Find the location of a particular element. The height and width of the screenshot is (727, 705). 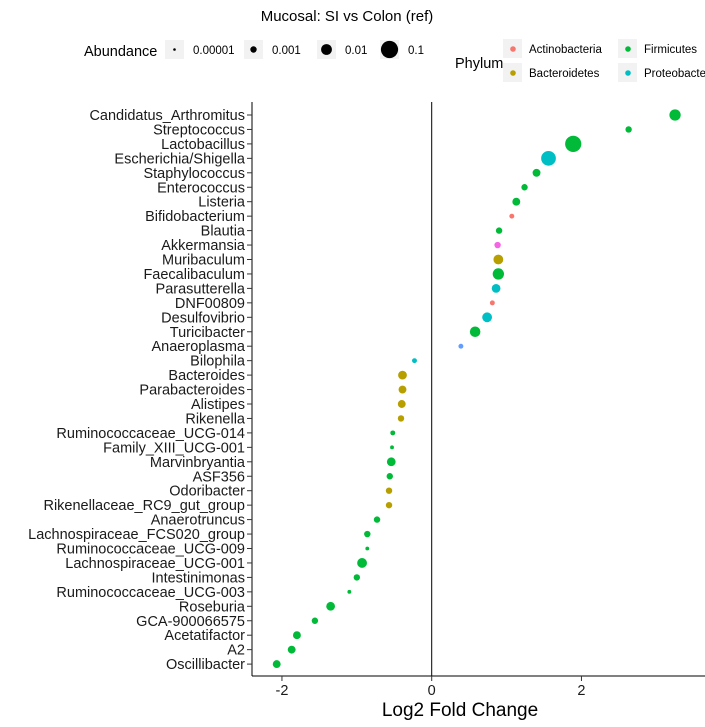

y-tick-label-parasutterella: Parasutterella is located at coordinates (201, 289).